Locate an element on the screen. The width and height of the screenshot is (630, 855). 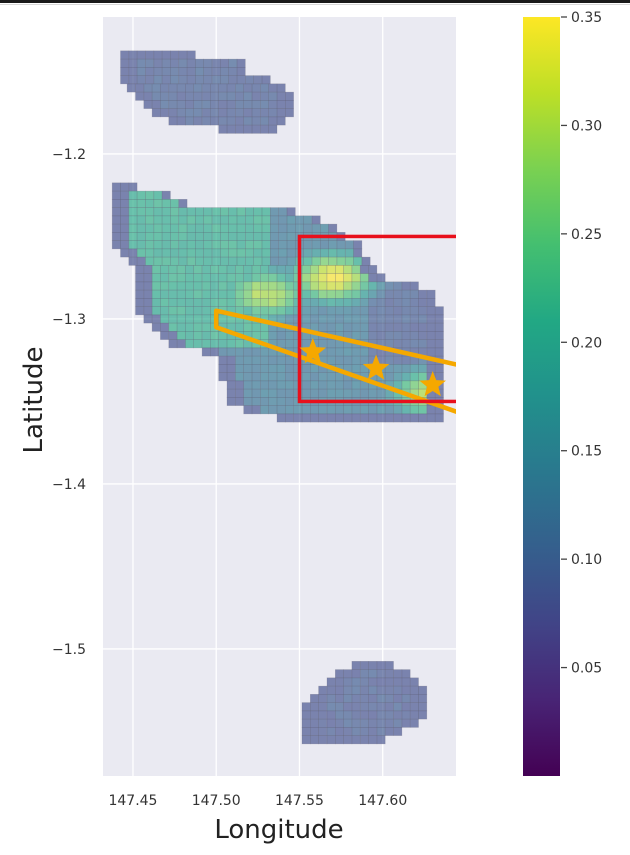
colorbar-tick-label: 0.35 is located at coordinates (586, 18).